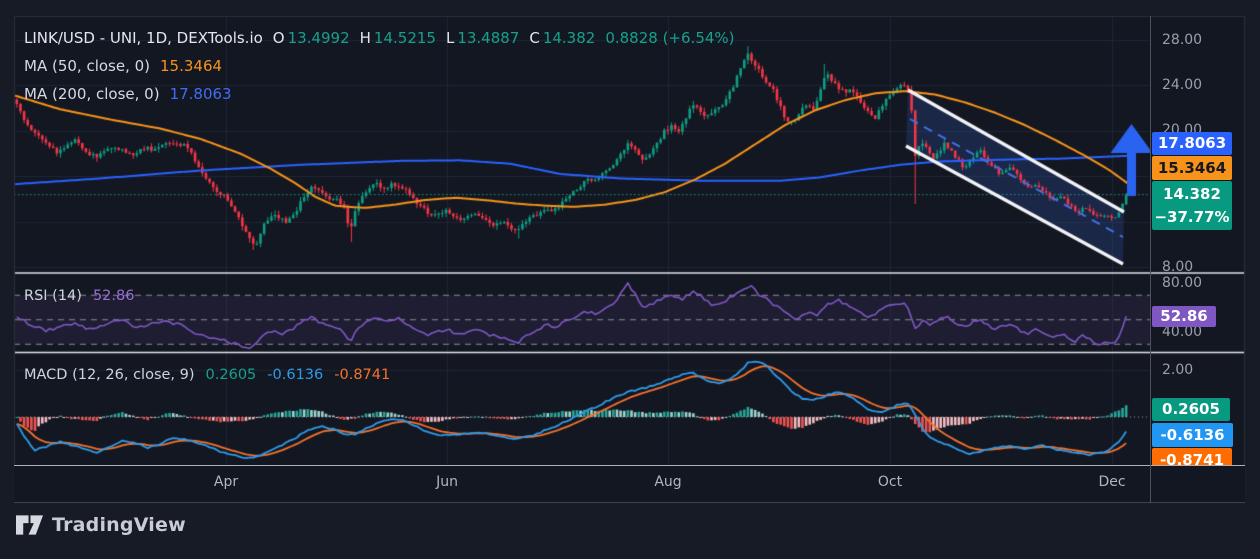 This screenshot has width=1260, height=559. Describe the element at coordinates (1182, 283) in the screenshot. I see `price-axis-tick: 80.00` at that location.